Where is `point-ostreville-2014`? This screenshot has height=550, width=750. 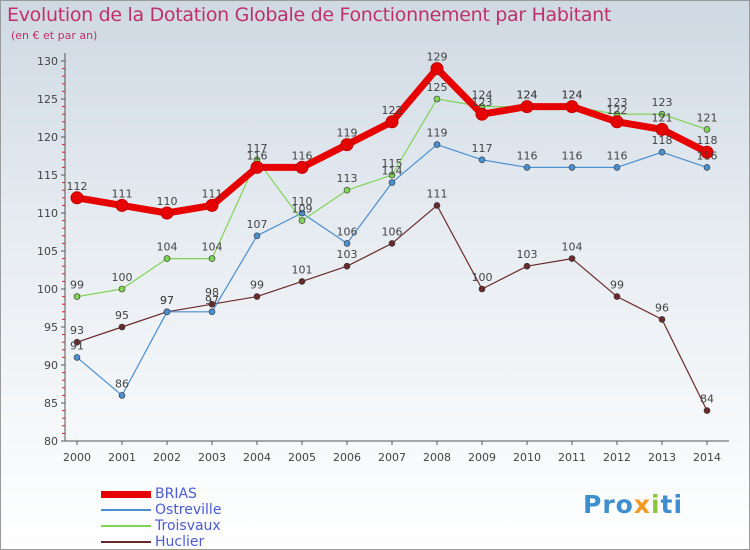
point-ostreville-2014 is located at coordinates (707, 167).